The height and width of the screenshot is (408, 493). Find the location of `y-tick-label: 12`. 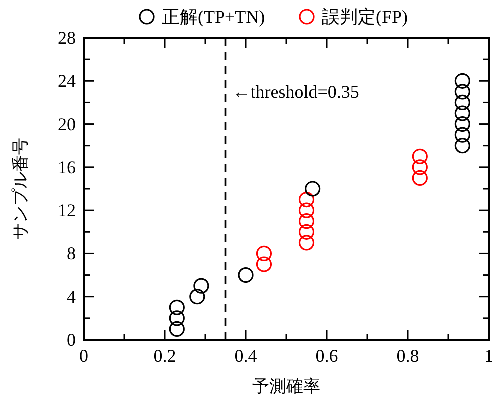

y-tick-label: 12 is located at coordinates (67, 210).